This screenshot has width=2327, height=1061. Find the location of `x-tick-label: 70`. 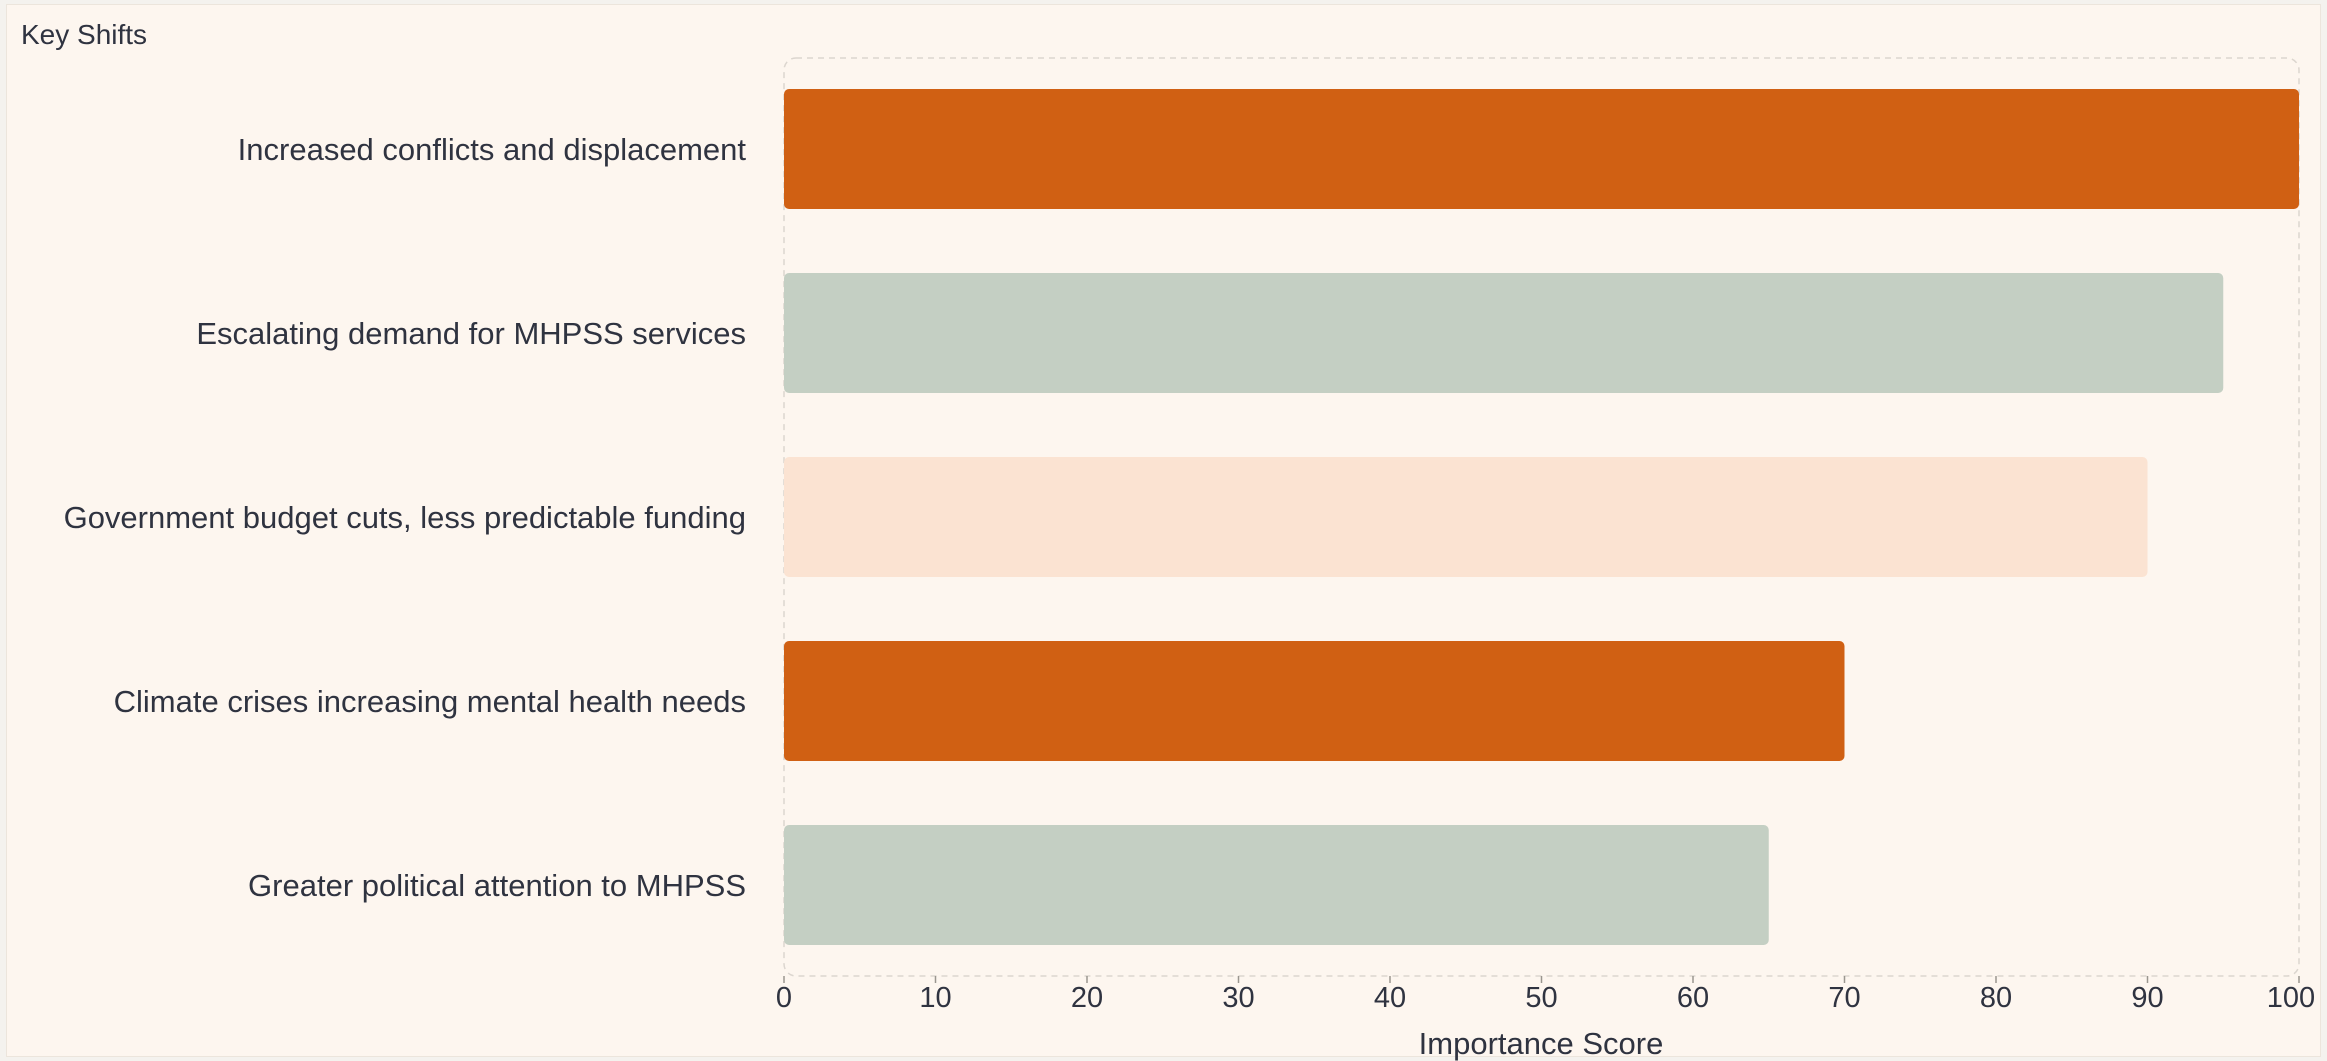

x-tick-label: 70 is located at coordinates (1844, 998).